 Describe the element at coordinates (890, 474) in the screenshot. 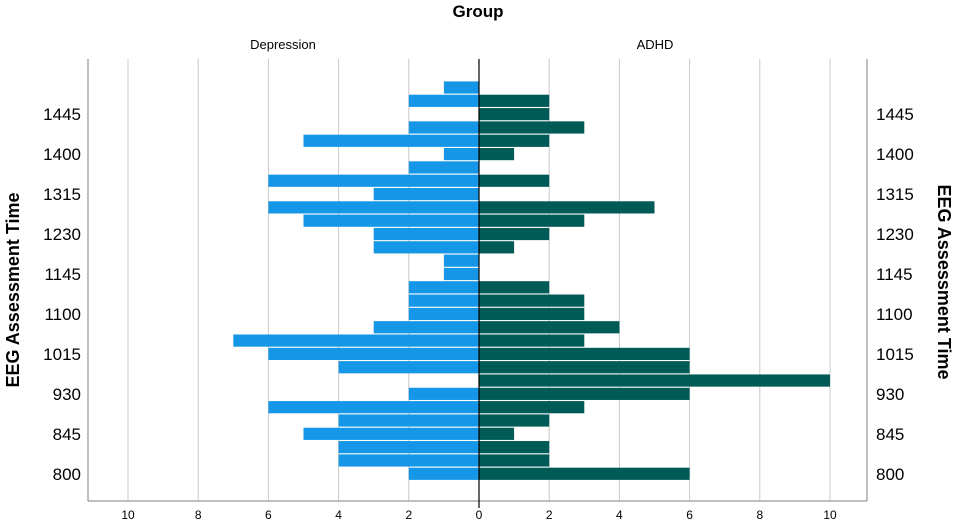

I see `y-tick-label-right: 800` at that location.